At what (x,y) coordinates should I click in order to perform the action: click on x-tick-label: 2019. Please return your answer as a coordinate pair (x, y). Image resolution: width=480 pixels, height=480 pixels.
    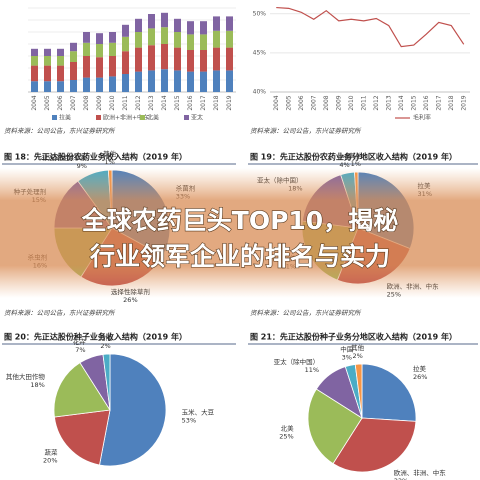
    Looking at the image, I should click on (463, 102).